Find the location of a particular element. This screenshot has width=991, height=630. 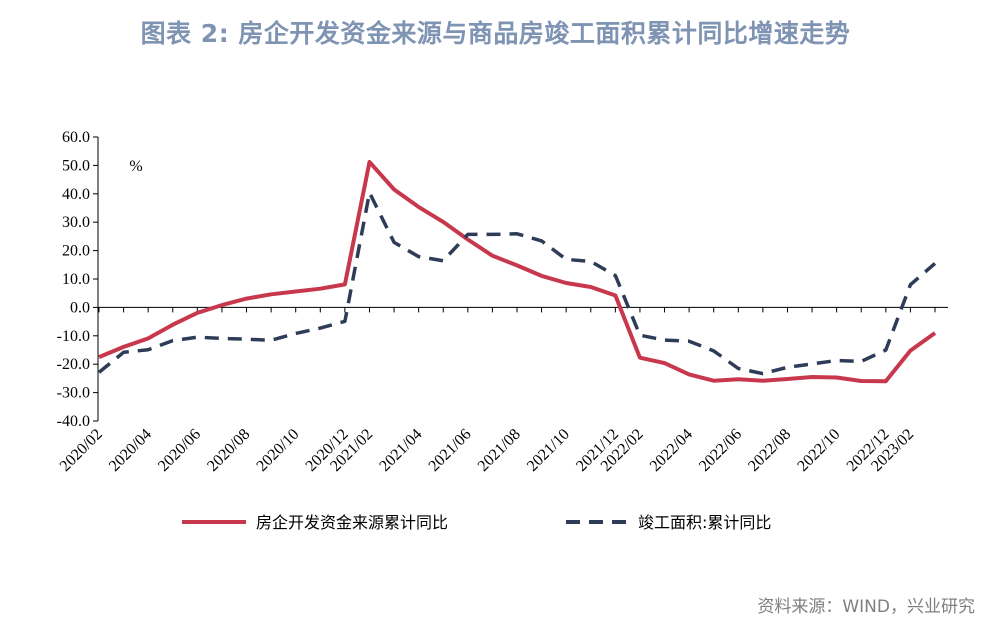

chart-title: 图表 2: 房企开发资金来源与商品房竣工面积累计同比增速走势 is located at coordinates (495, 33).